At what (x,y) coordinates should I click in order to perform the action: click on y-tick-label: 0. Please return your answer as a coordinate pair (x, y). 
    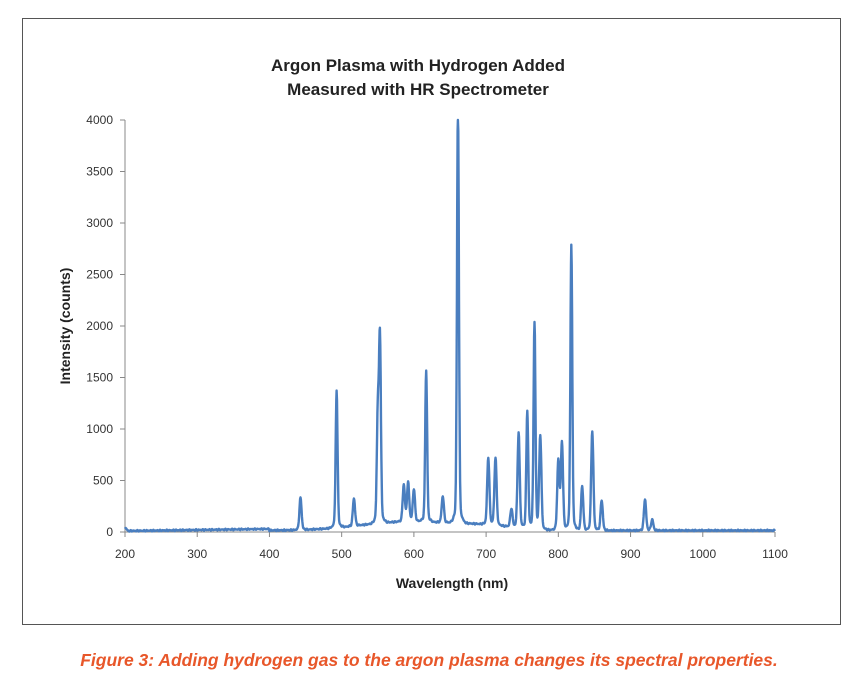
    Looking at the image, I should click on (109, 532).